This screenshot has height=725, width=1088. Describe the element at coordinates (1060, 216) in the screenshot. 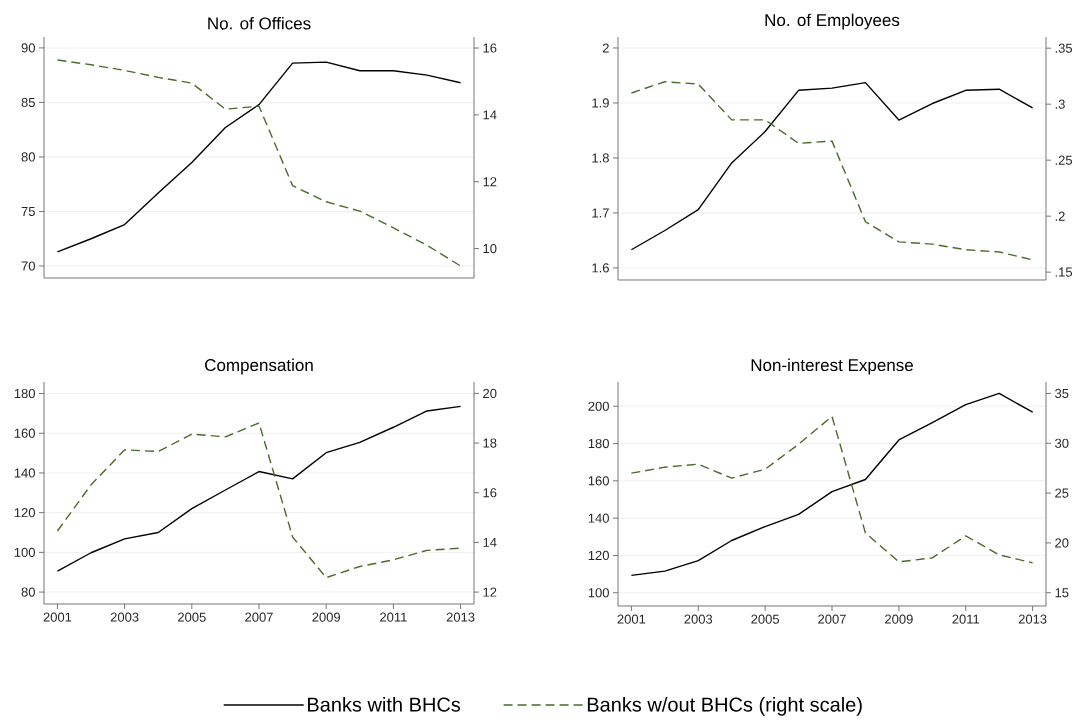

I see `y2-tick-label: .2` at that location.